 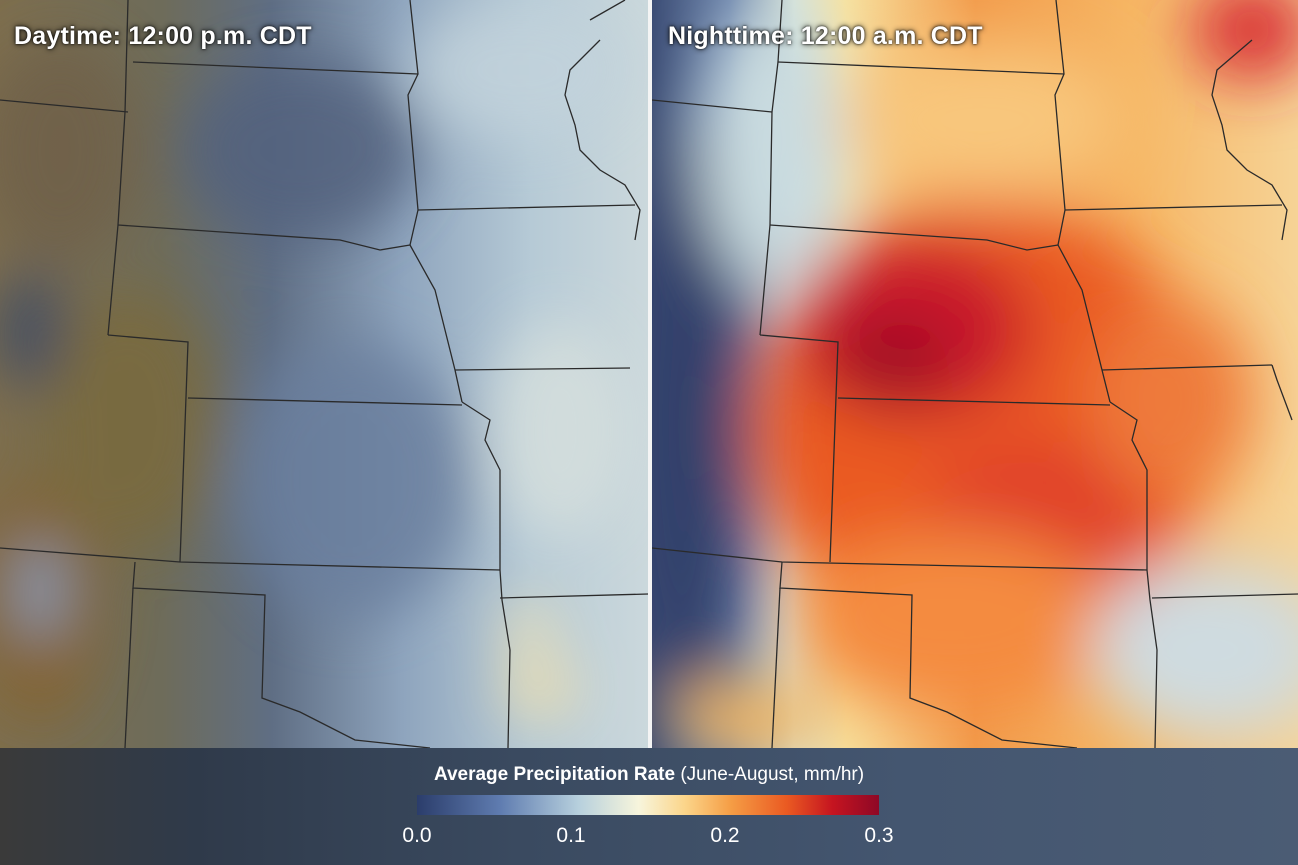 I want to click on daytime-label: Daytime: 12:00 p.m. CDT, so click(x=163, y=36).